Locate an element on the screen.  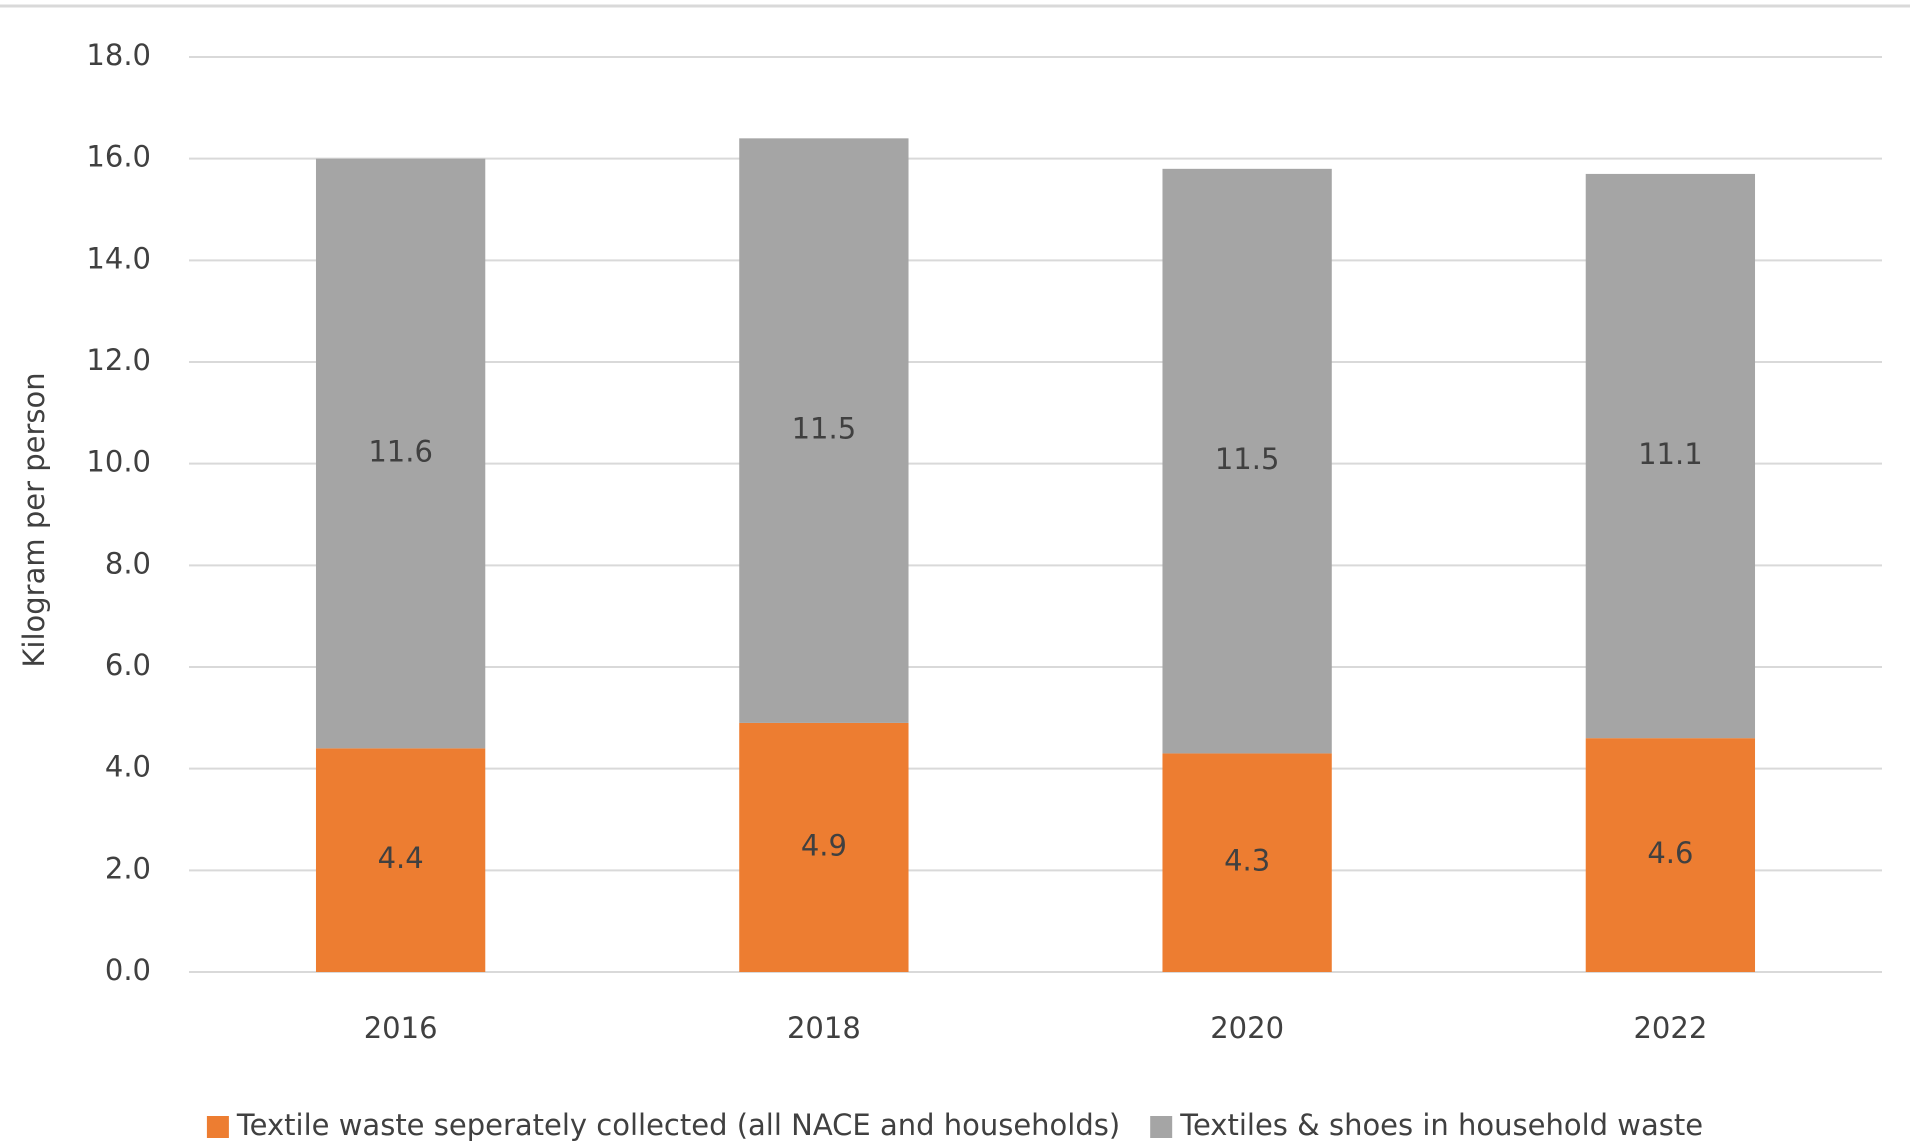
legend-label: Textiles & shoes in household waste is located at coordinates (1441, 1125).